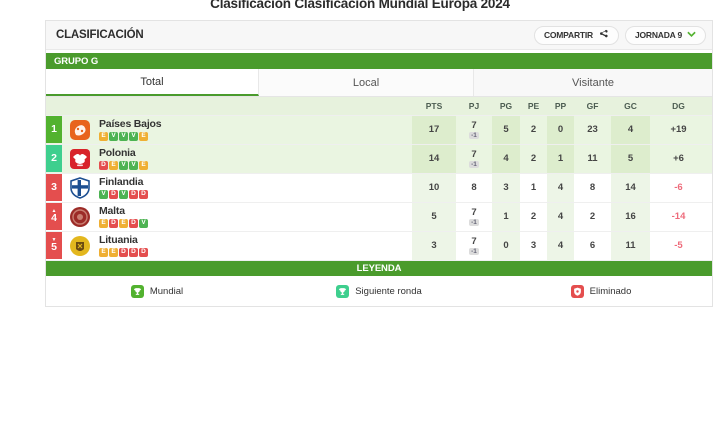  Describe the element at coordinates (678, 187) in the screenshot. I see `stat-dg: -6` at that location.